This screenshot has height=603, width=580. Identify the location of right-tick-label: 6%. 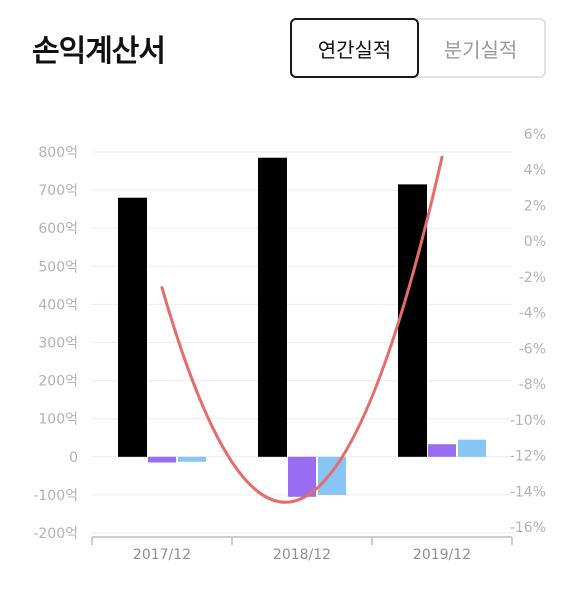
(535, 135).